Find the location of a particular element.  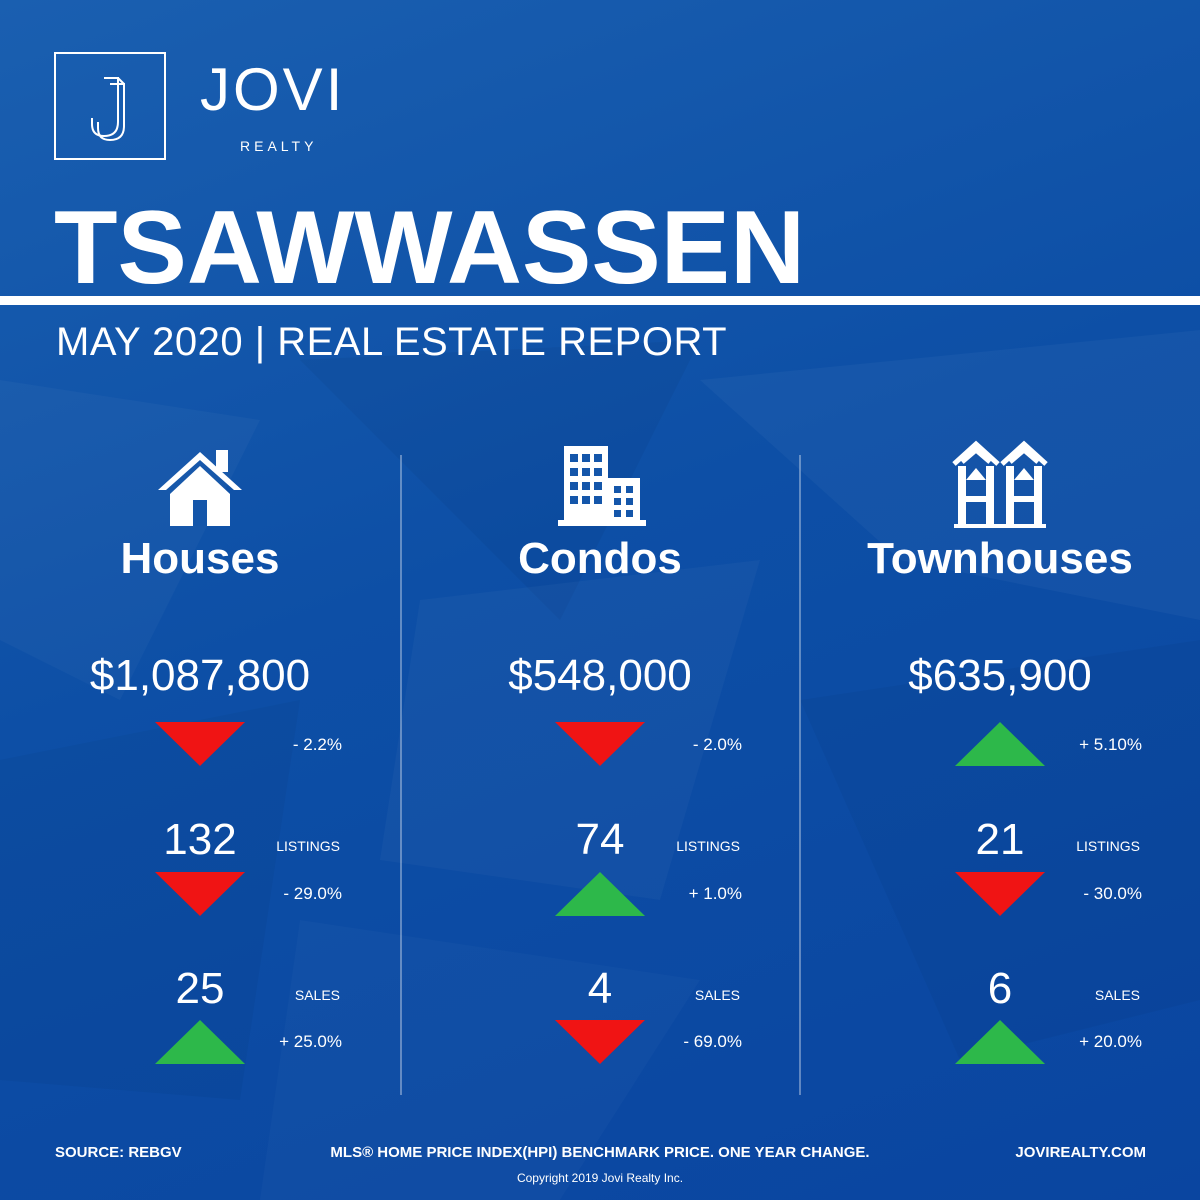

logo-monogram-icon is located at coordinates (108, 109).